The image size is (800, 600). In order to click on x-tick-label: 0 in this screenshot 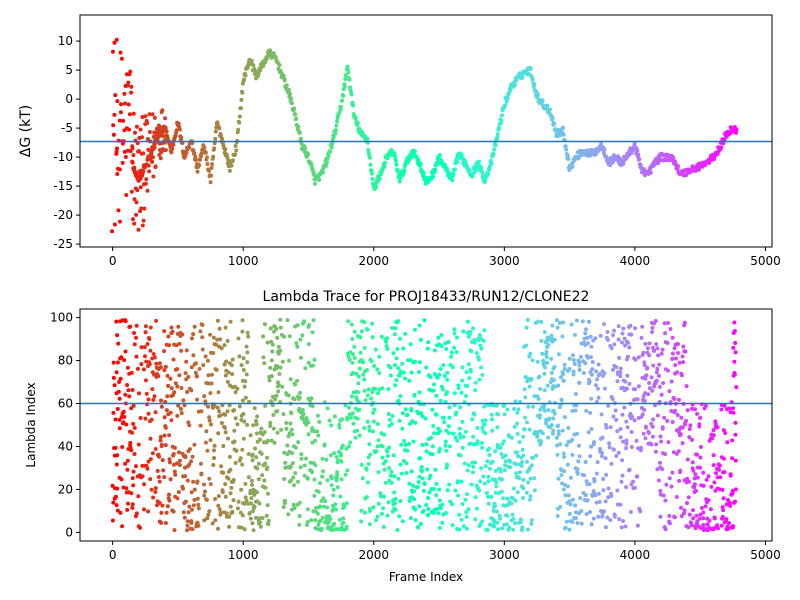, I will do `click(113, 261)`.